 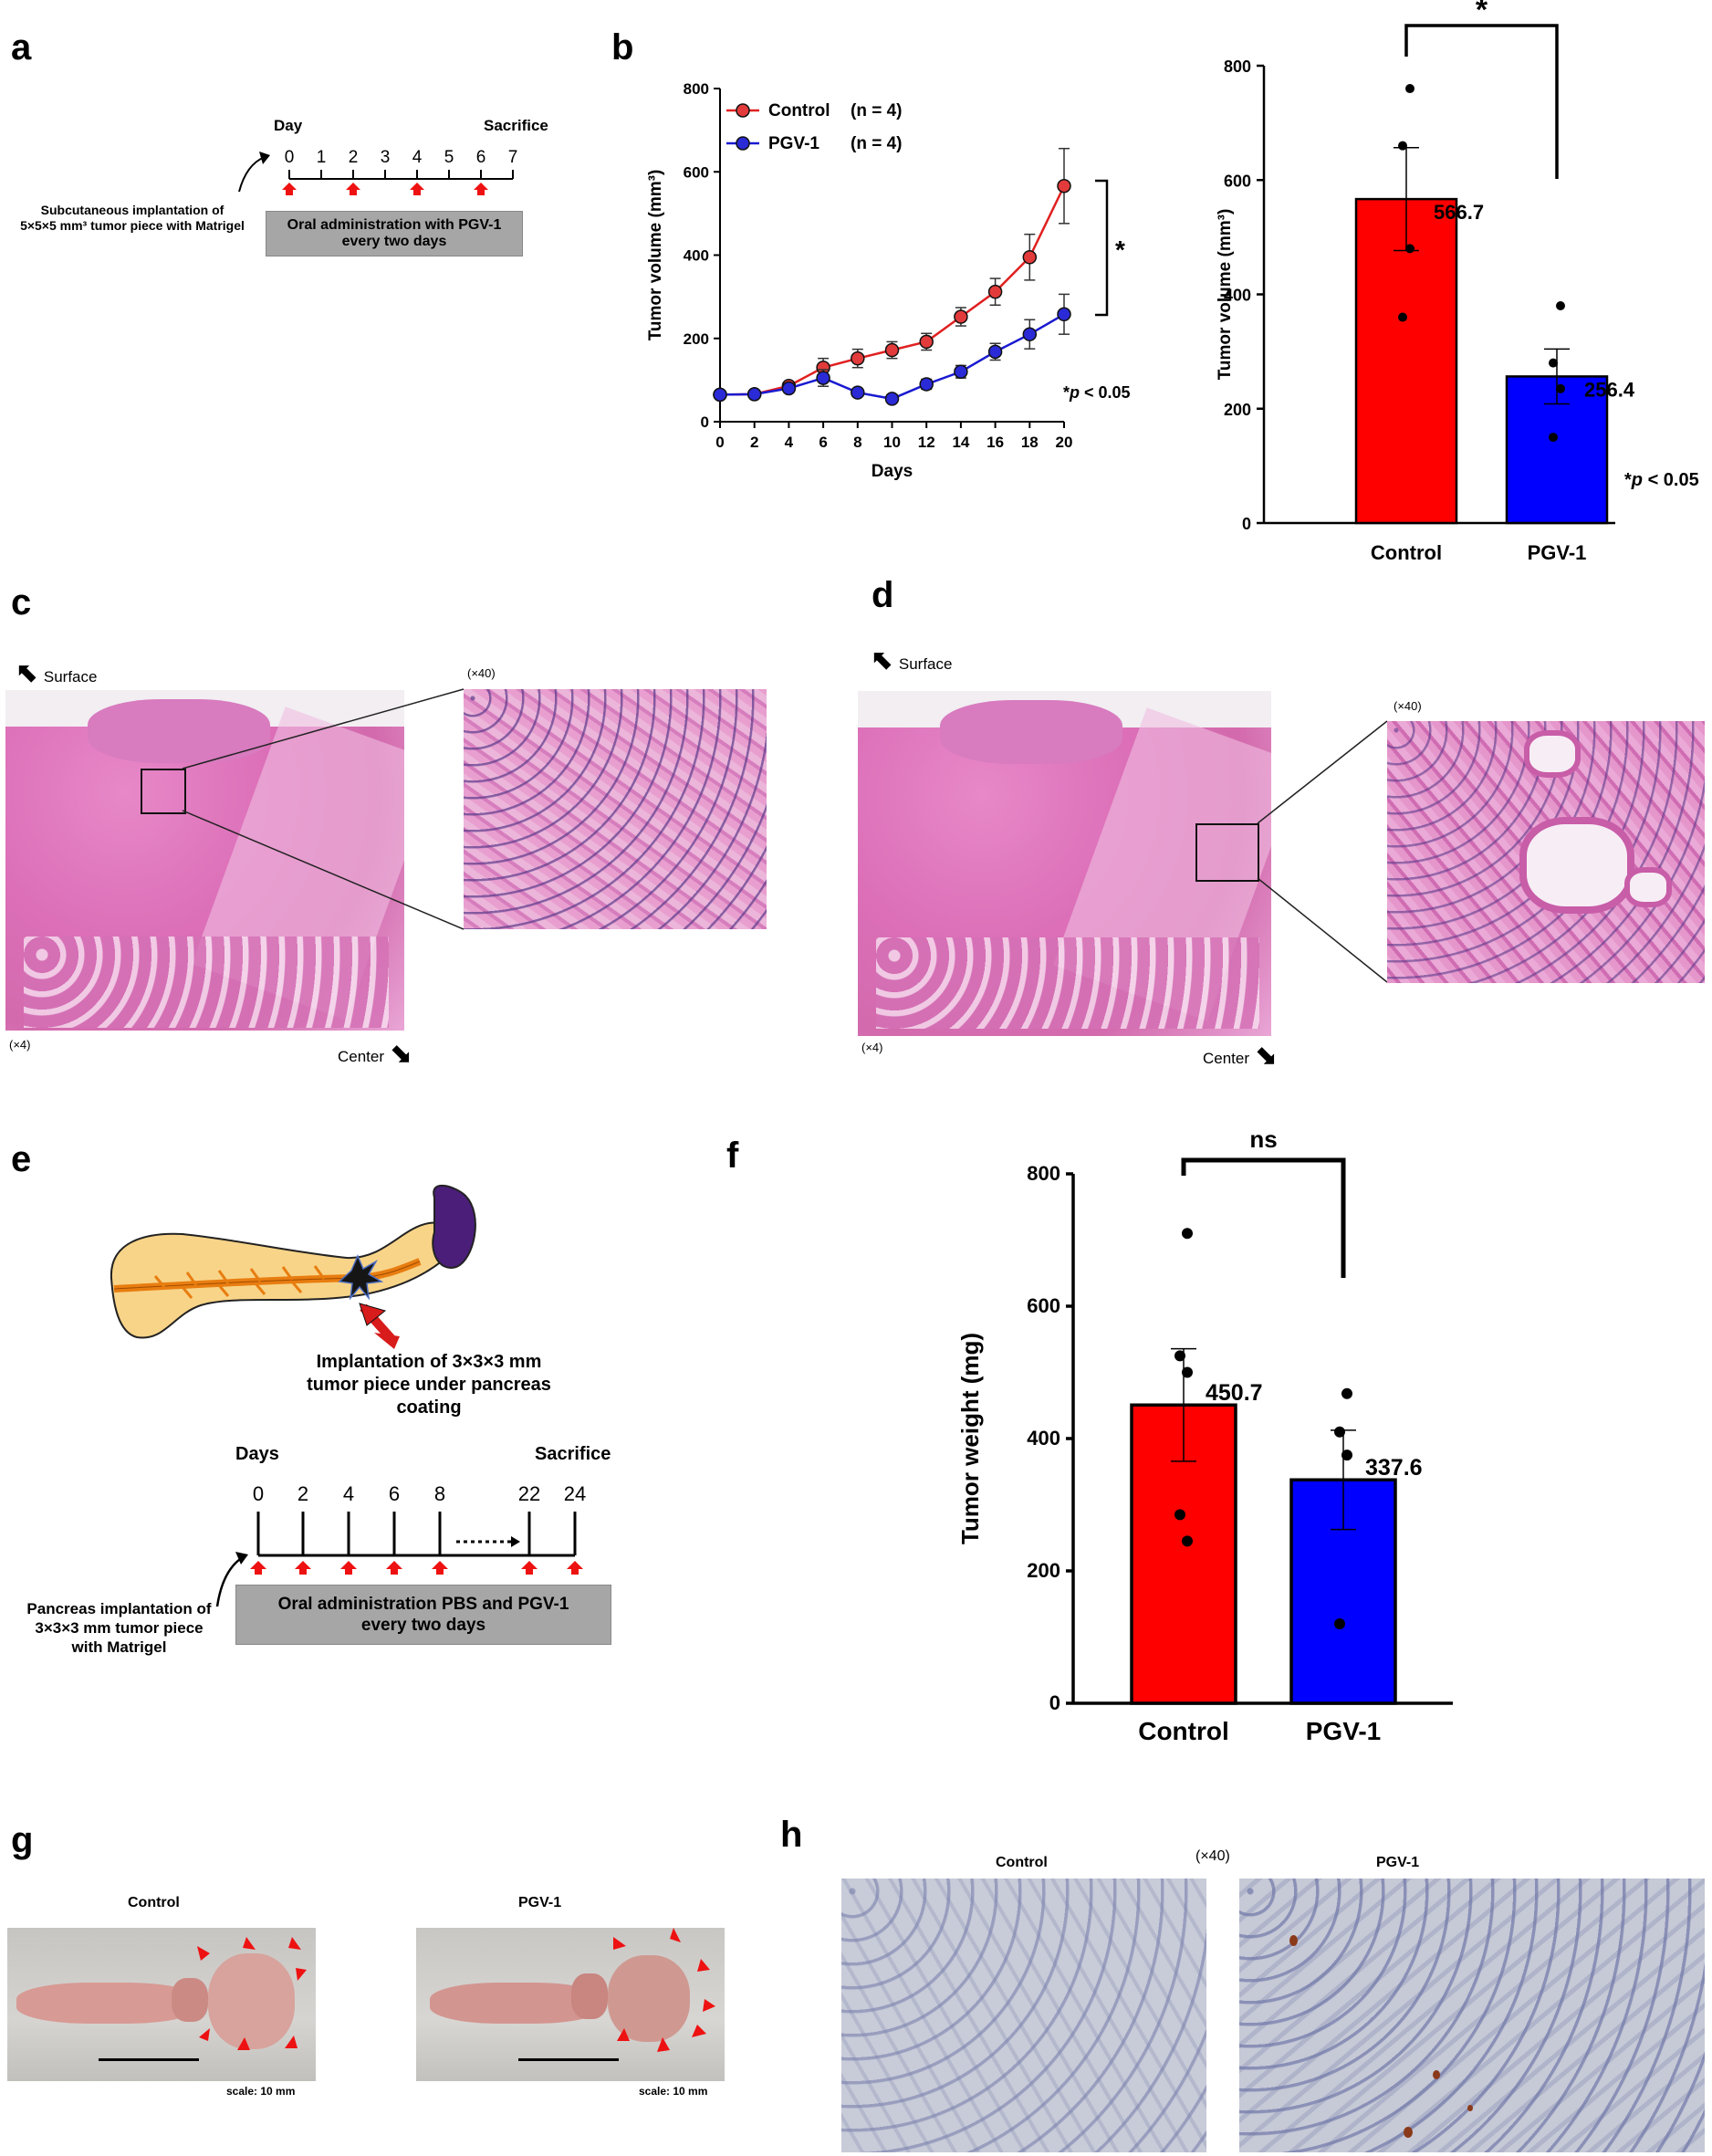 What do you see at coordinates (513, 157) in the screenshot?
I see `timeline-day-label: 7` at bounding box center [513, 157].